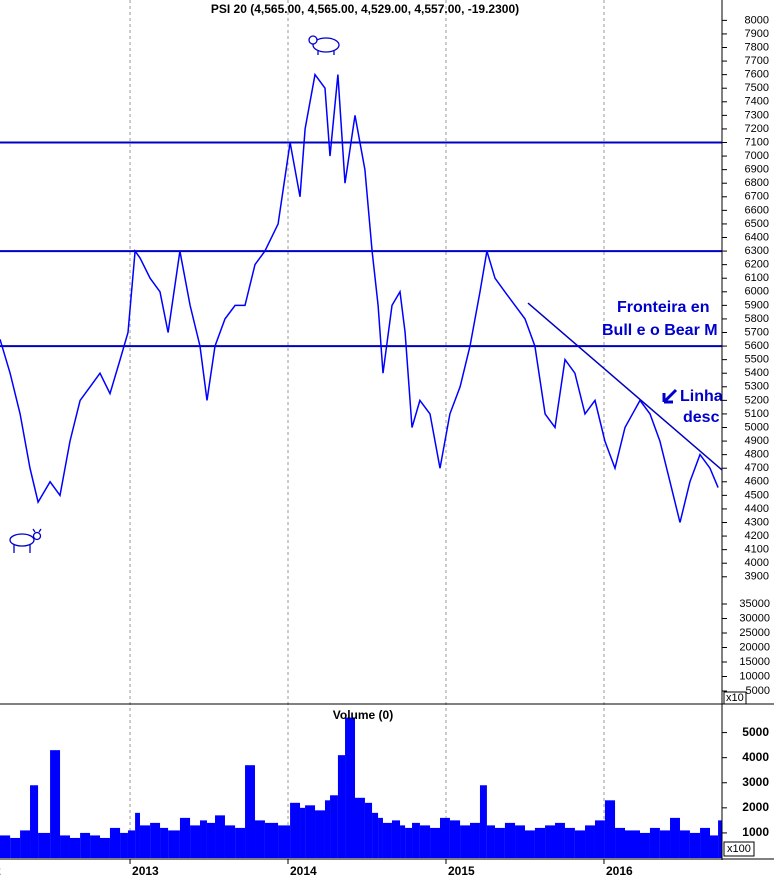  What do you see at coordinates (757, 142) in the screenshot?
I see `y-tick-label: 7100` at bounding box center [757, 142].